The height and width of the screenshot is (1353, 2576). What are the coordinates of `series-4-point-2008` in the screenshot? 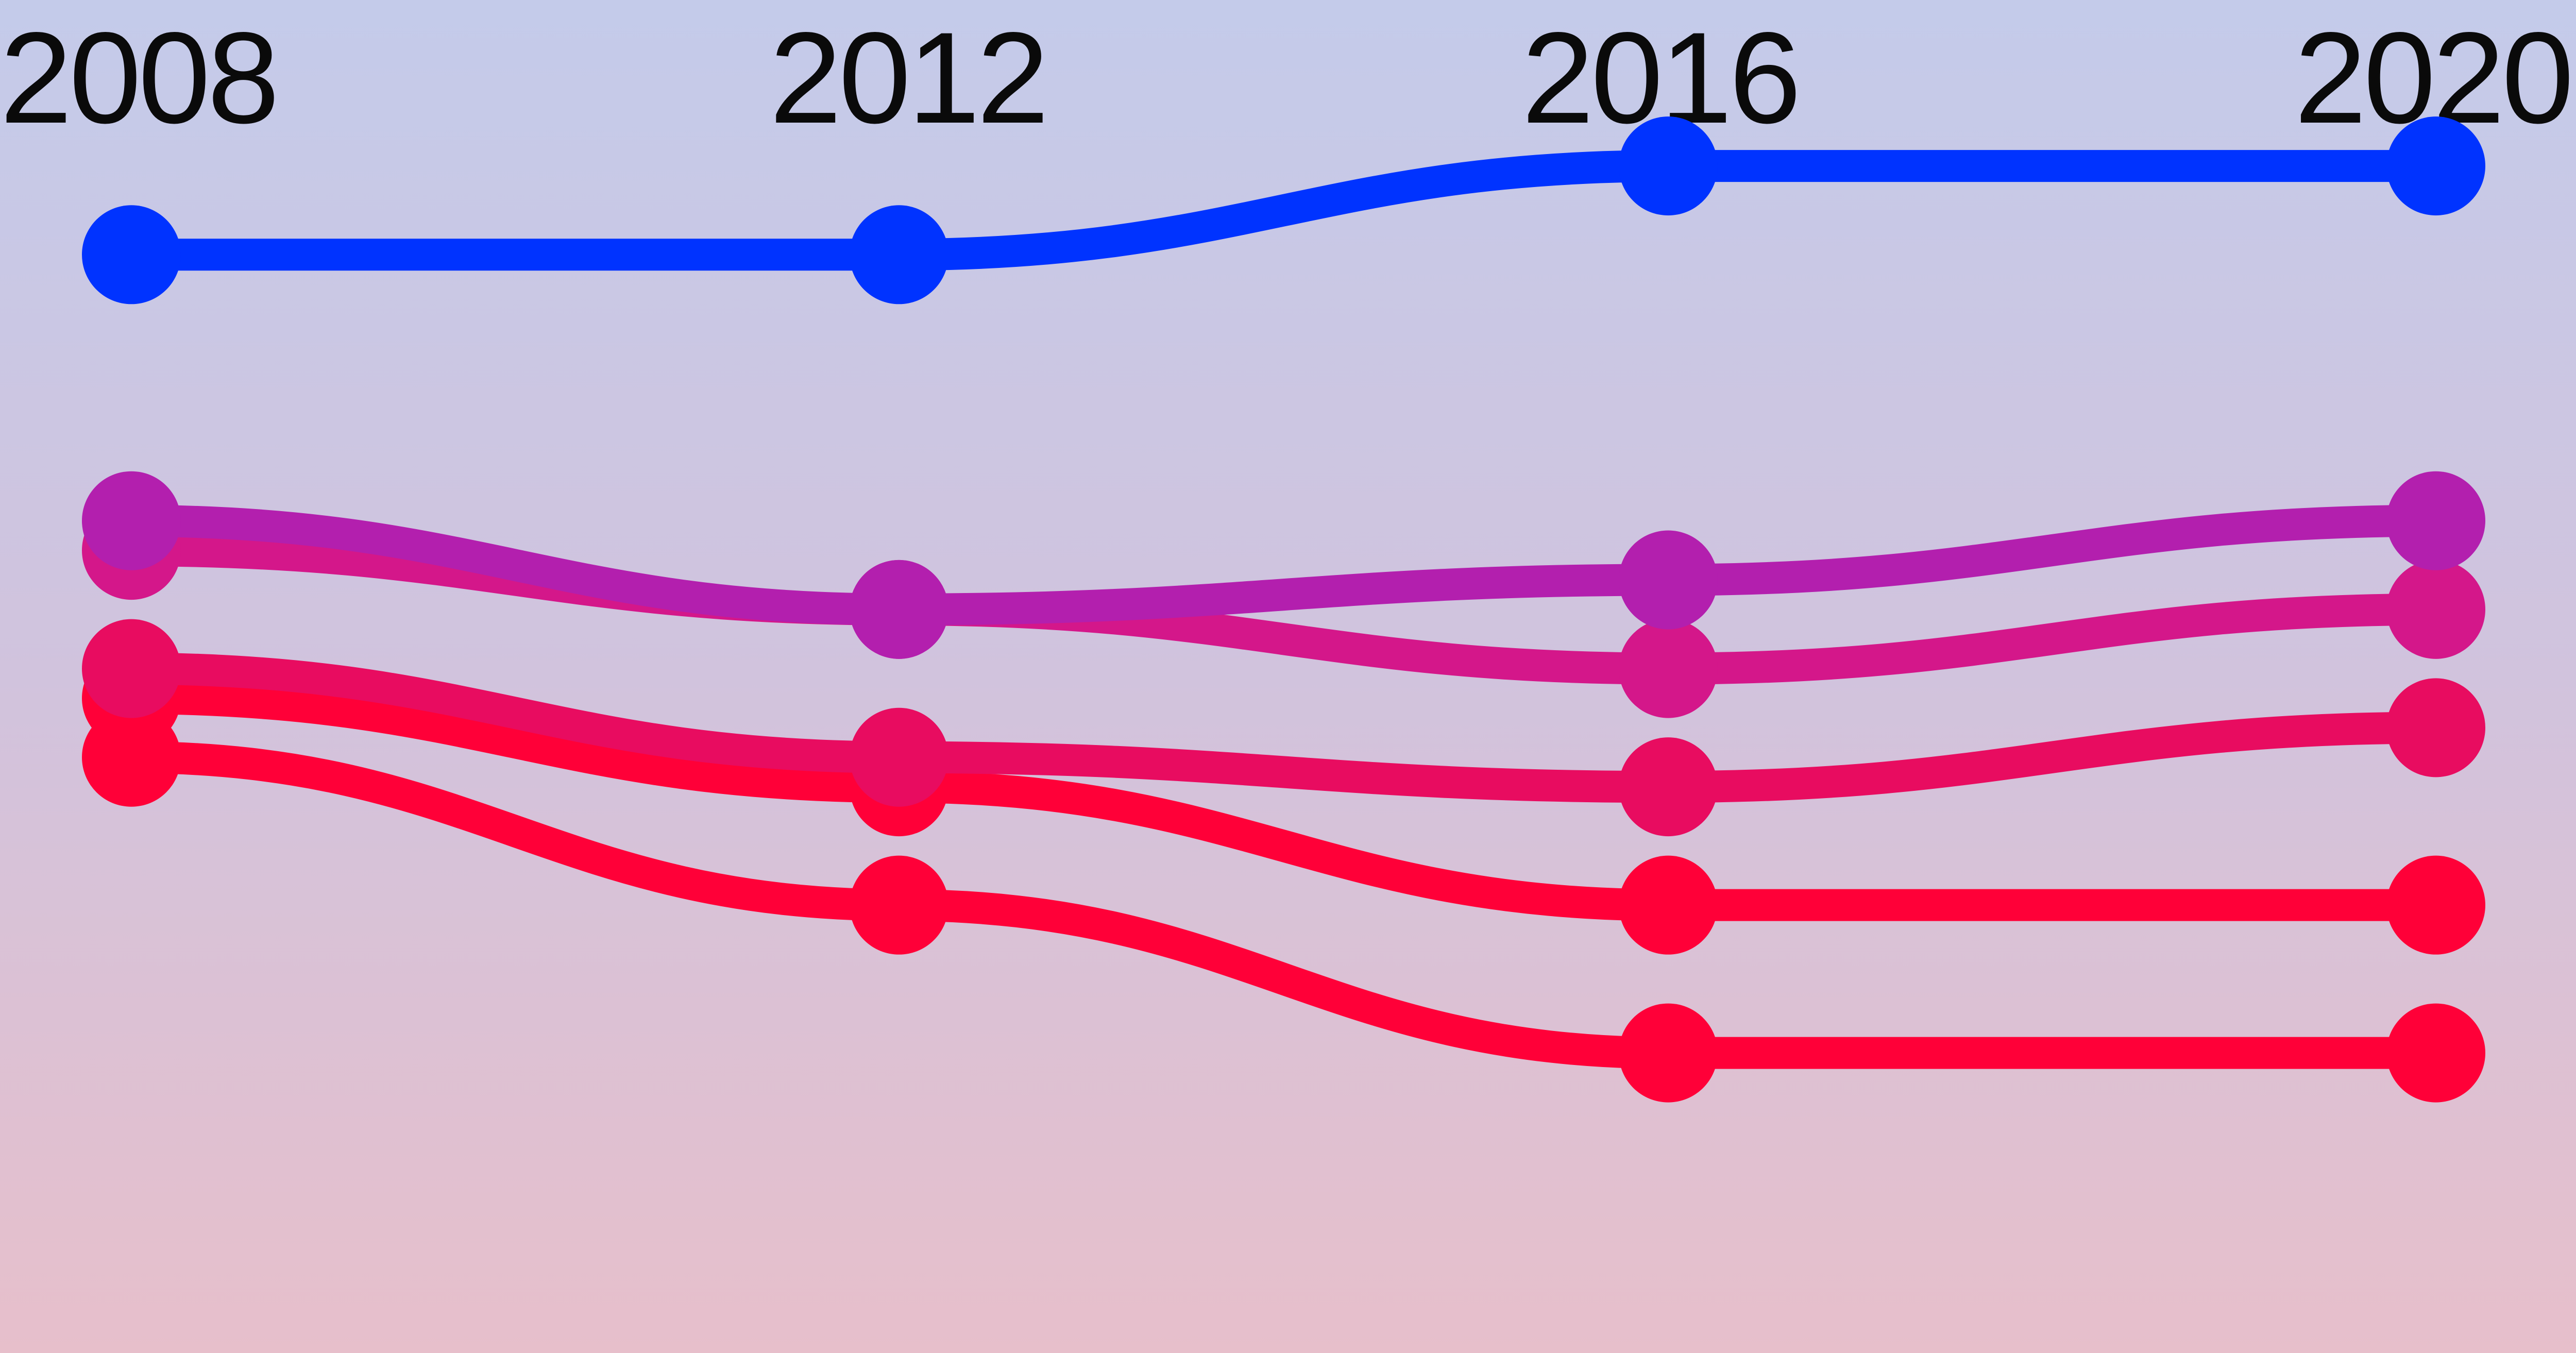 It's located at (131, 668).